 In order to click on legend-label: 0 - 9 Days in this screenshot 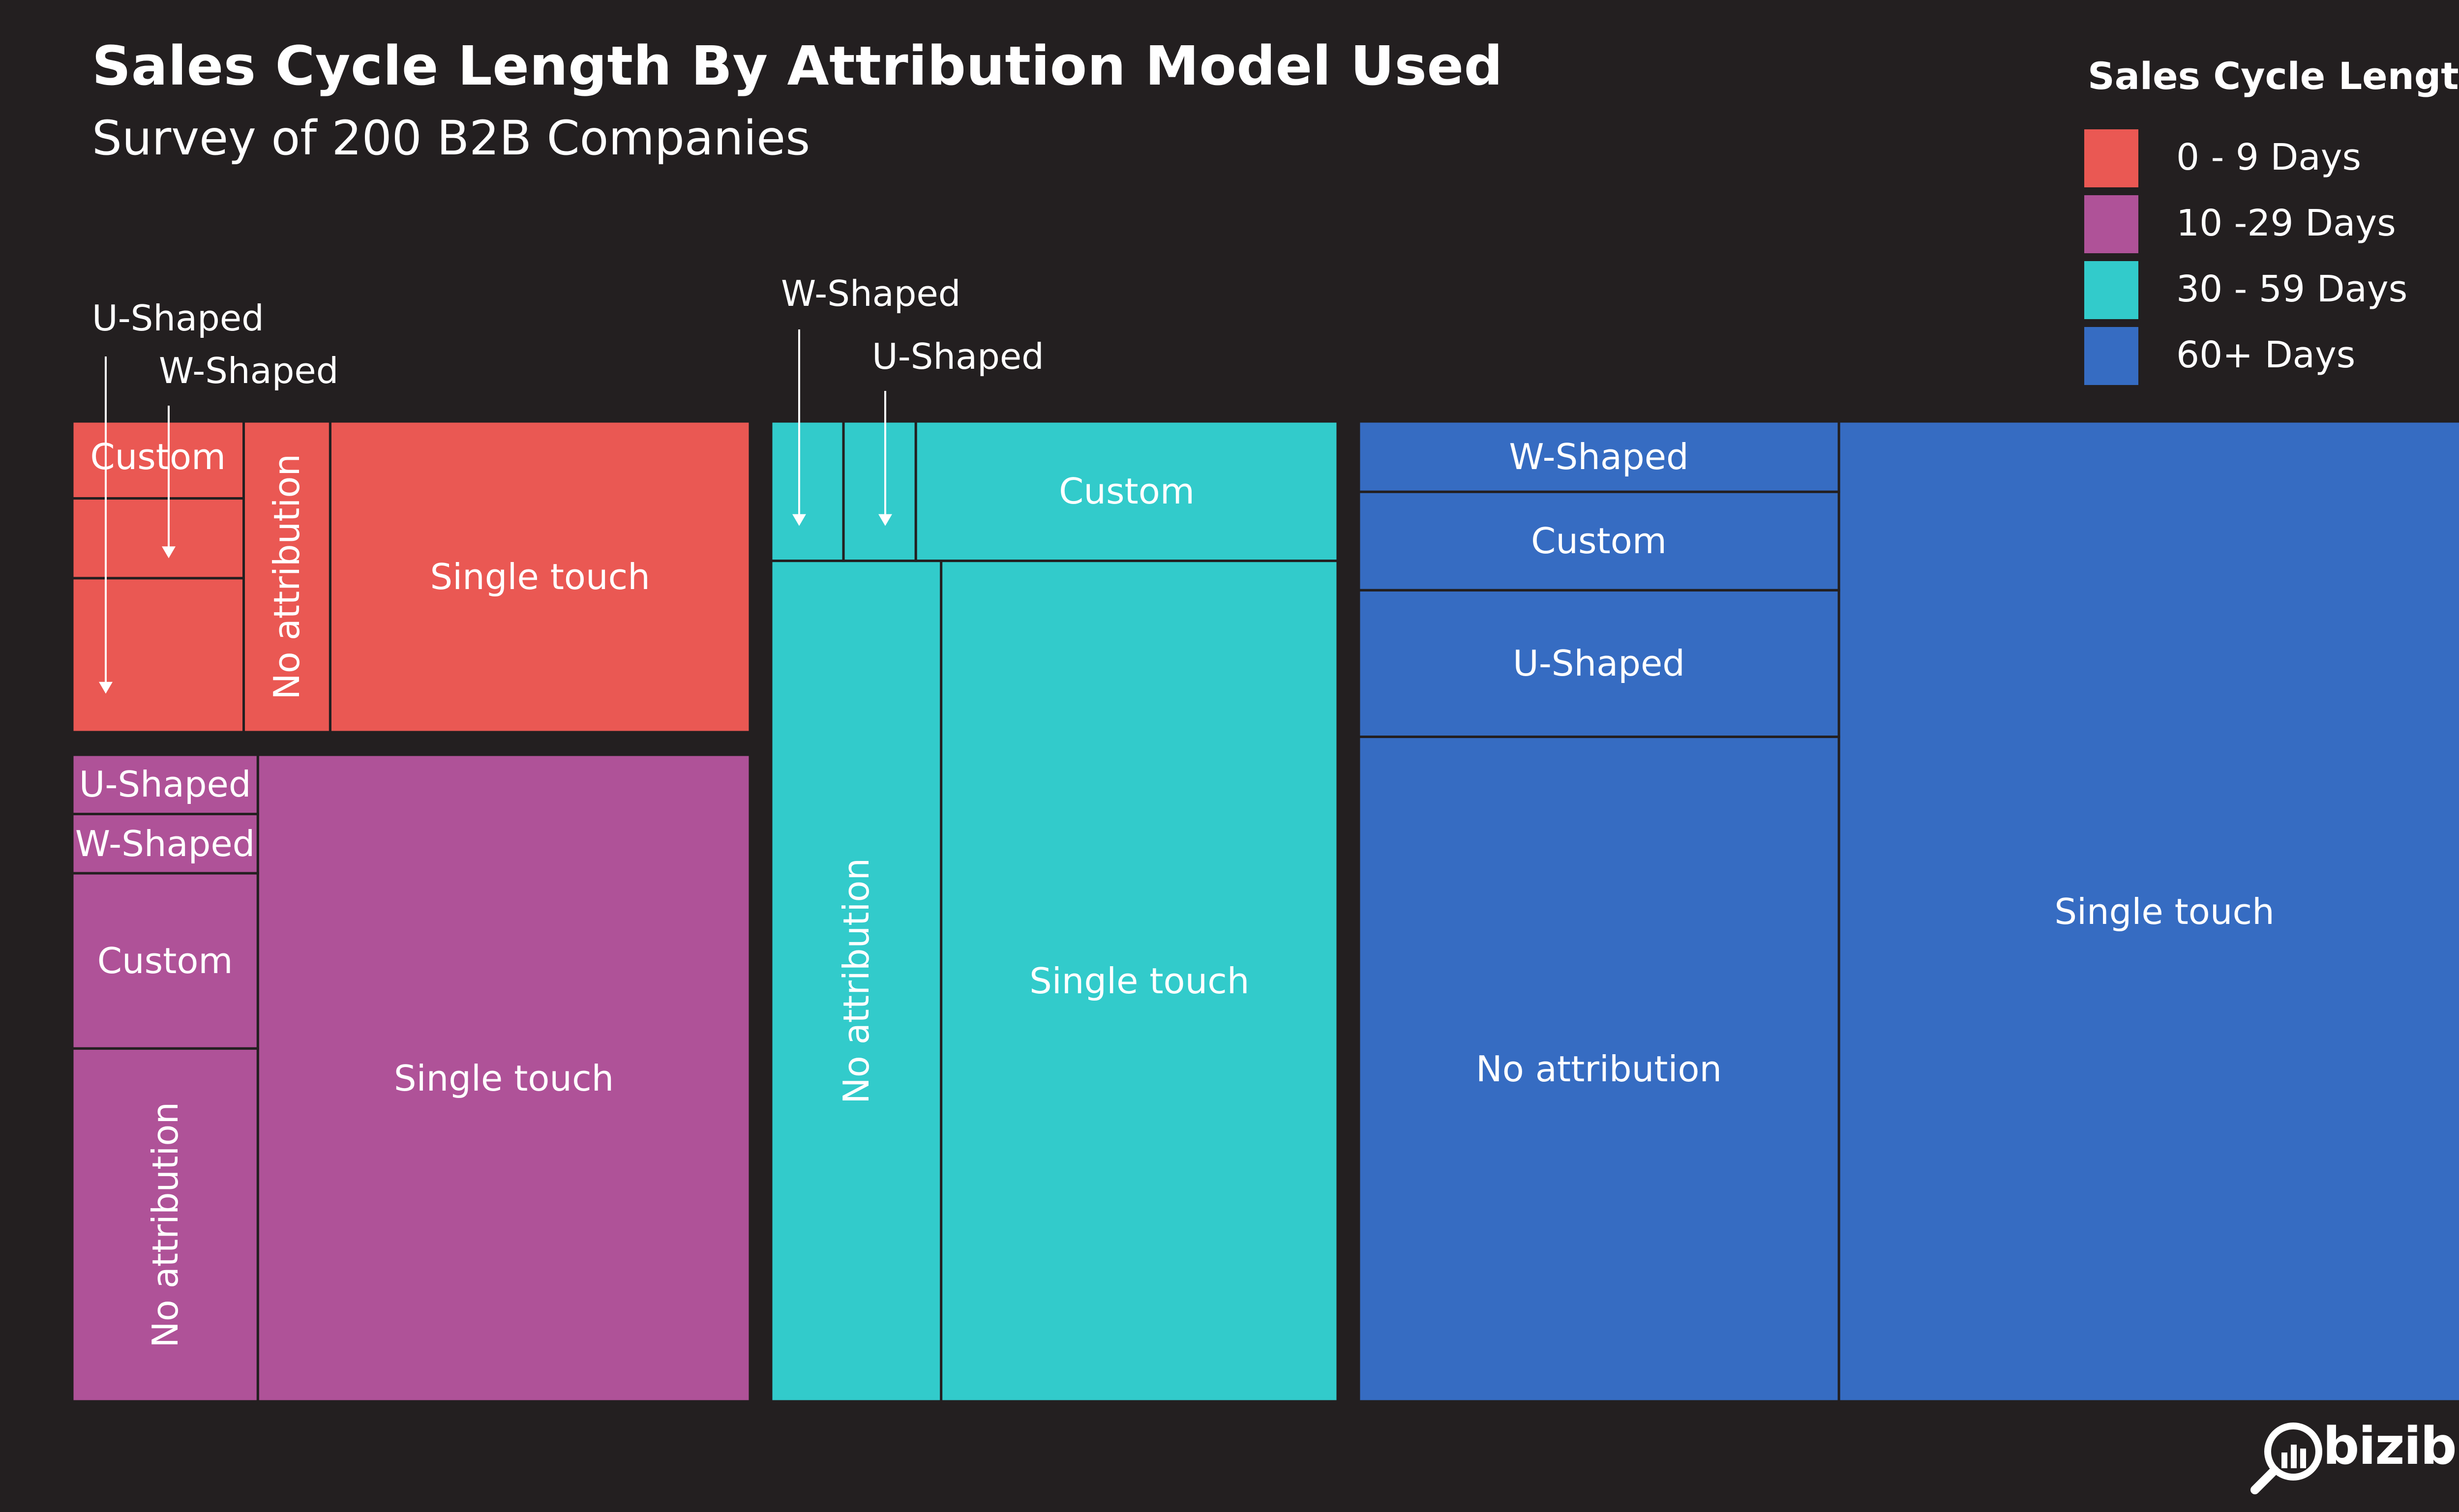, I will do `click(2269, 157)`.